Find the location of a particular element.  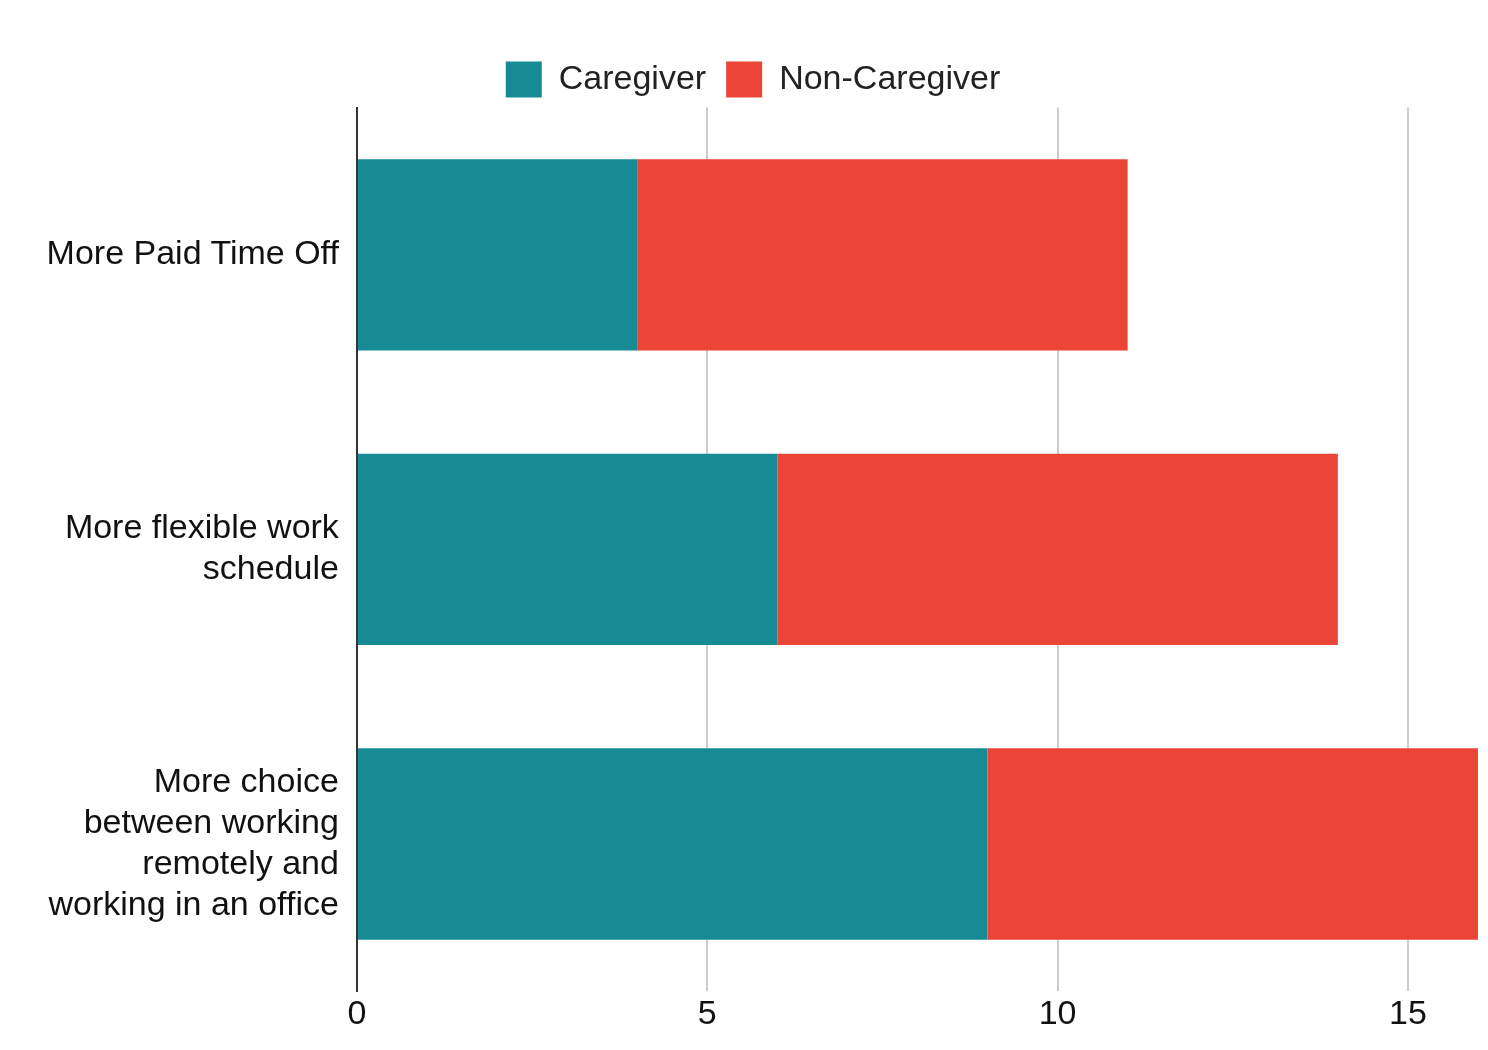

y-tick-label: More flexible work schedule is located at coordinates (202, 547).